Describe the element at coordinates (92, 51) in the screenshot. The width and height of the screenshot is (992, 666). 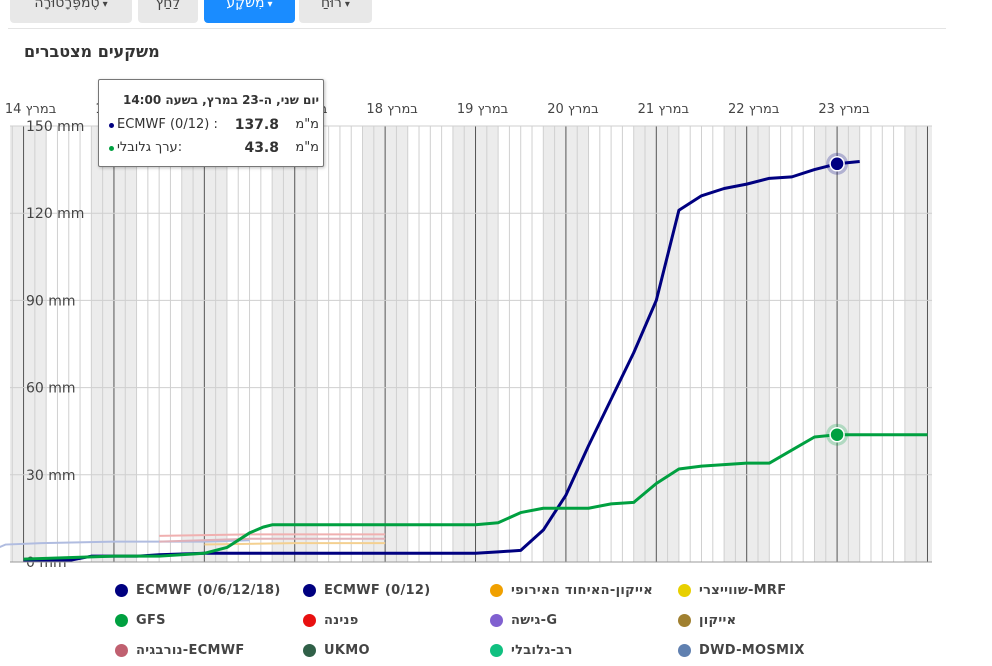
I see `chart-title: משקעים מצטברים` at that location.